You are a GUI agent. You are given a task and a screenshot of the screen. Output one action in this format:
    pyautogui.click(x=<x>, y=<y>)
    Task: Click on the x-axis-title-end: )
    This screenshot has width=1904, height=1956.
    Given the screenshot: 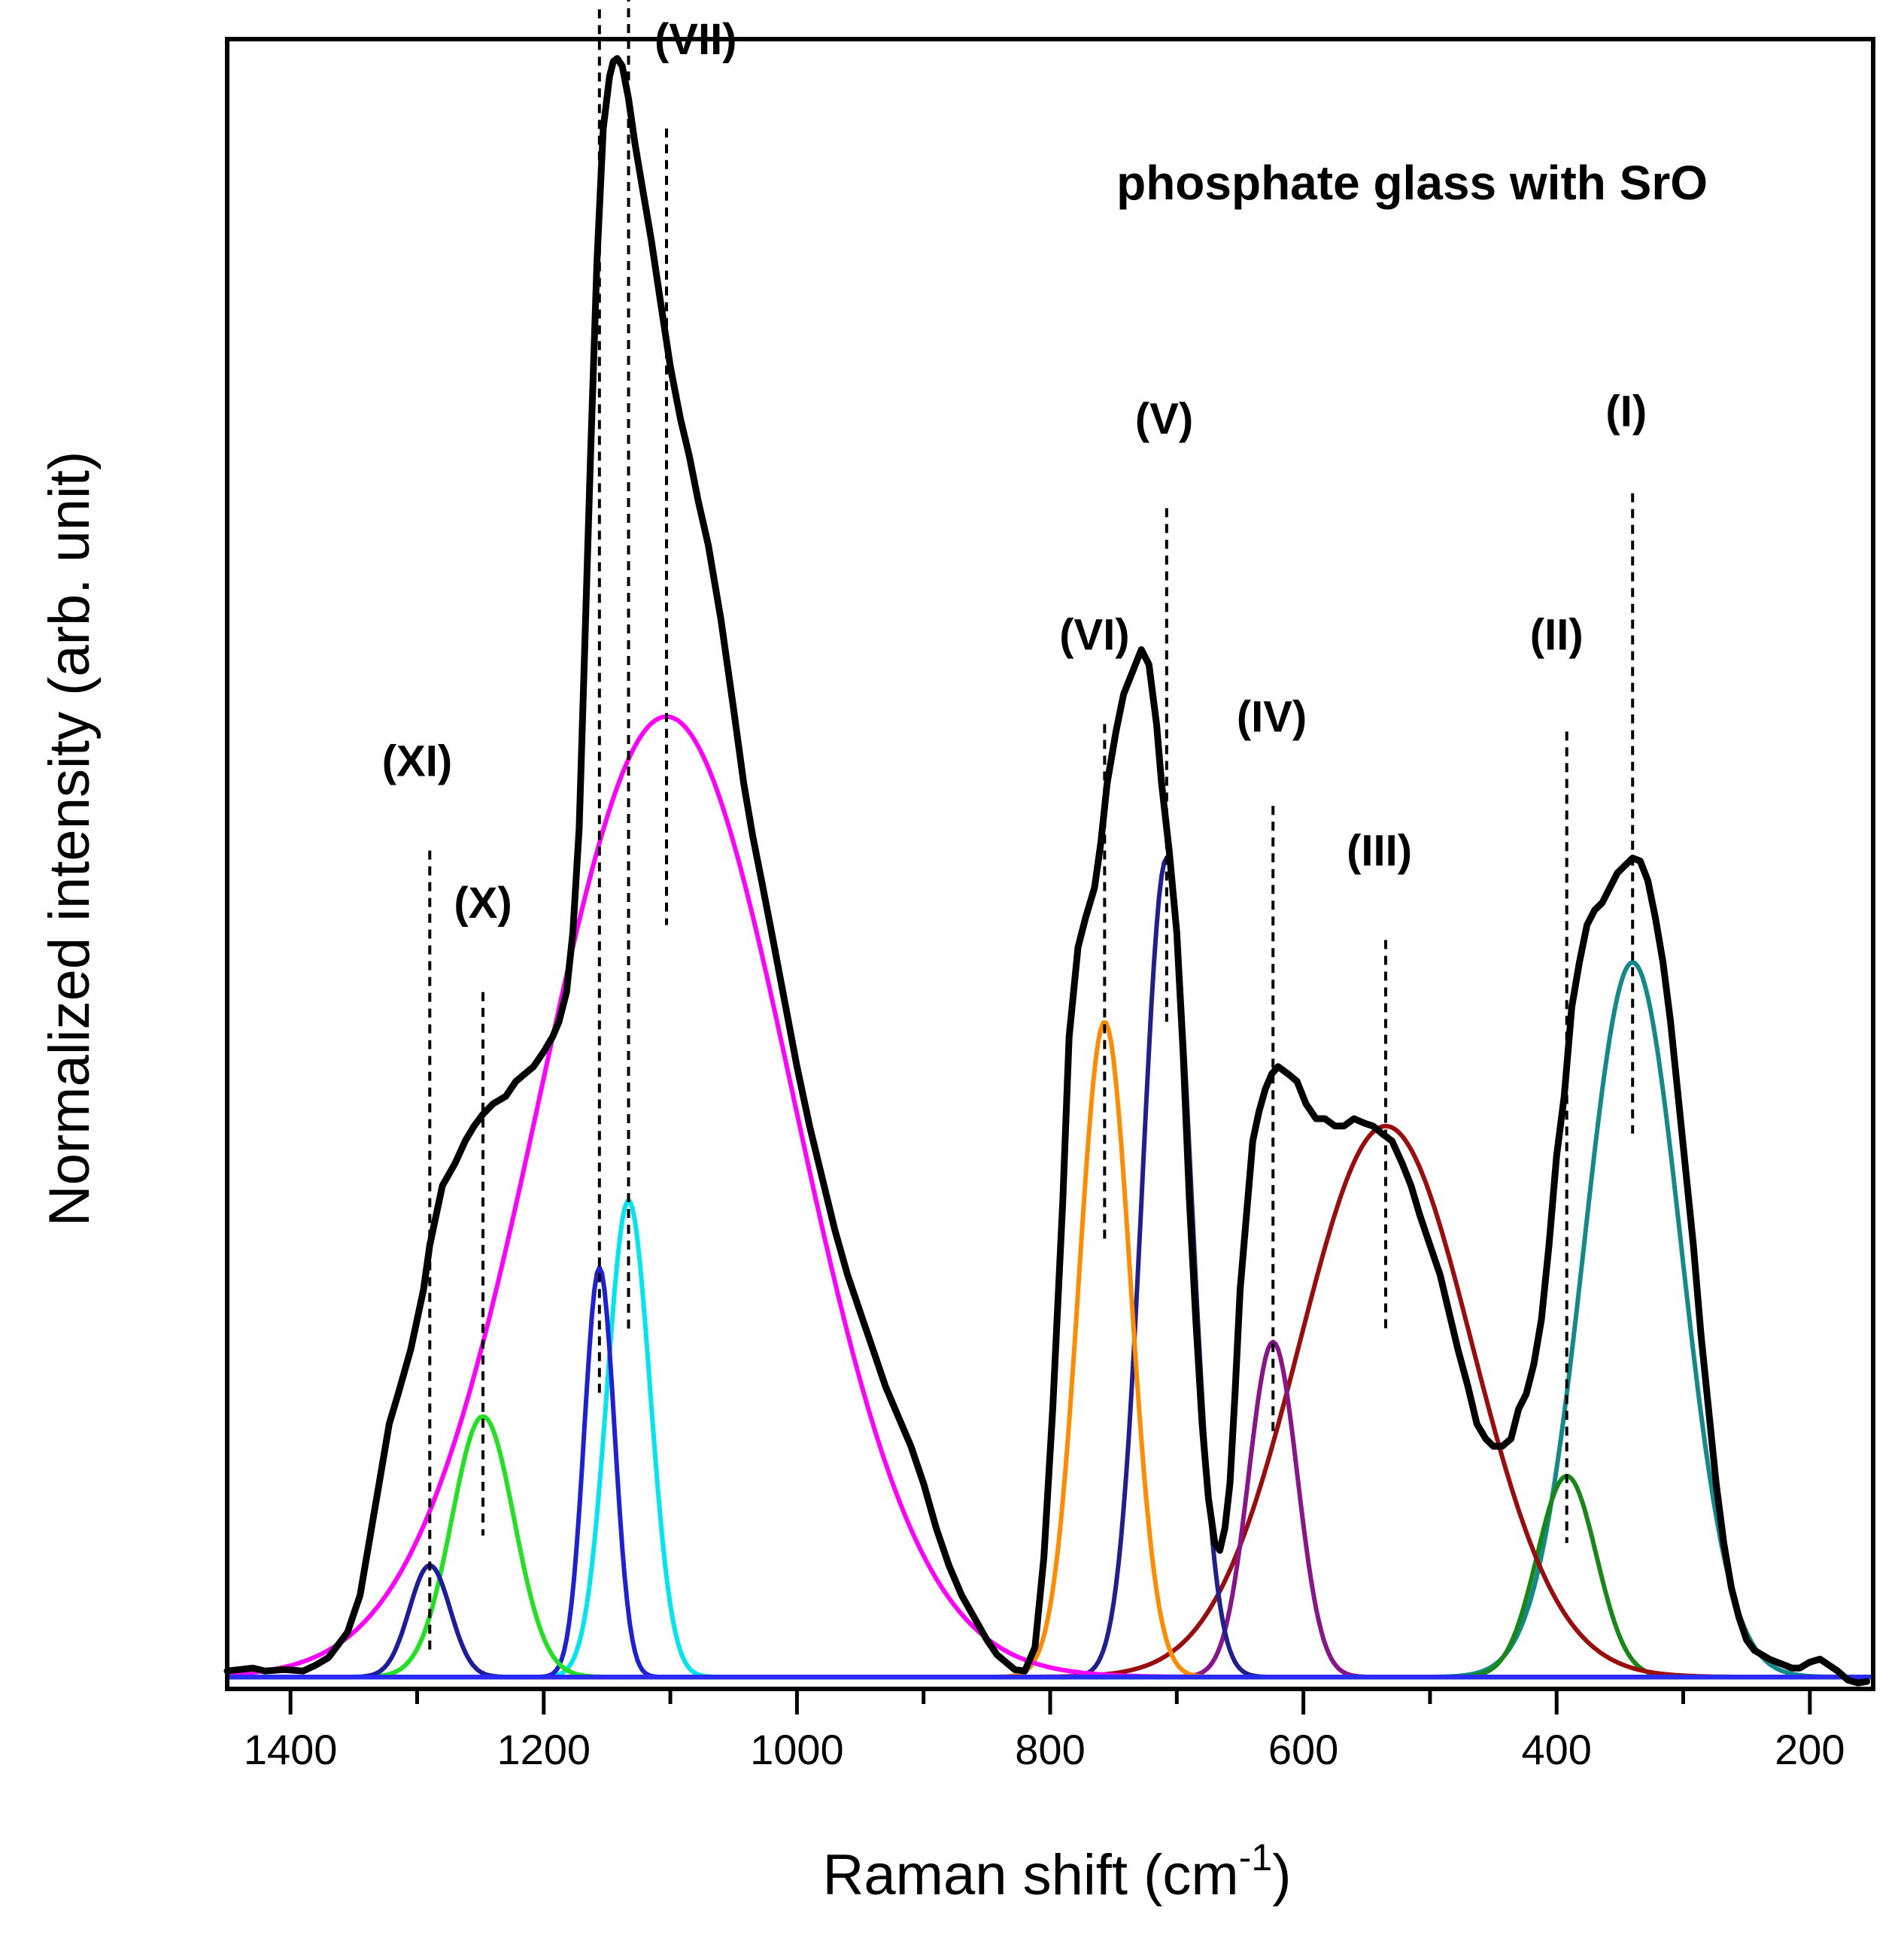 What is the action you would take?
    pyautogui.click(x=1281, y=1875)
    